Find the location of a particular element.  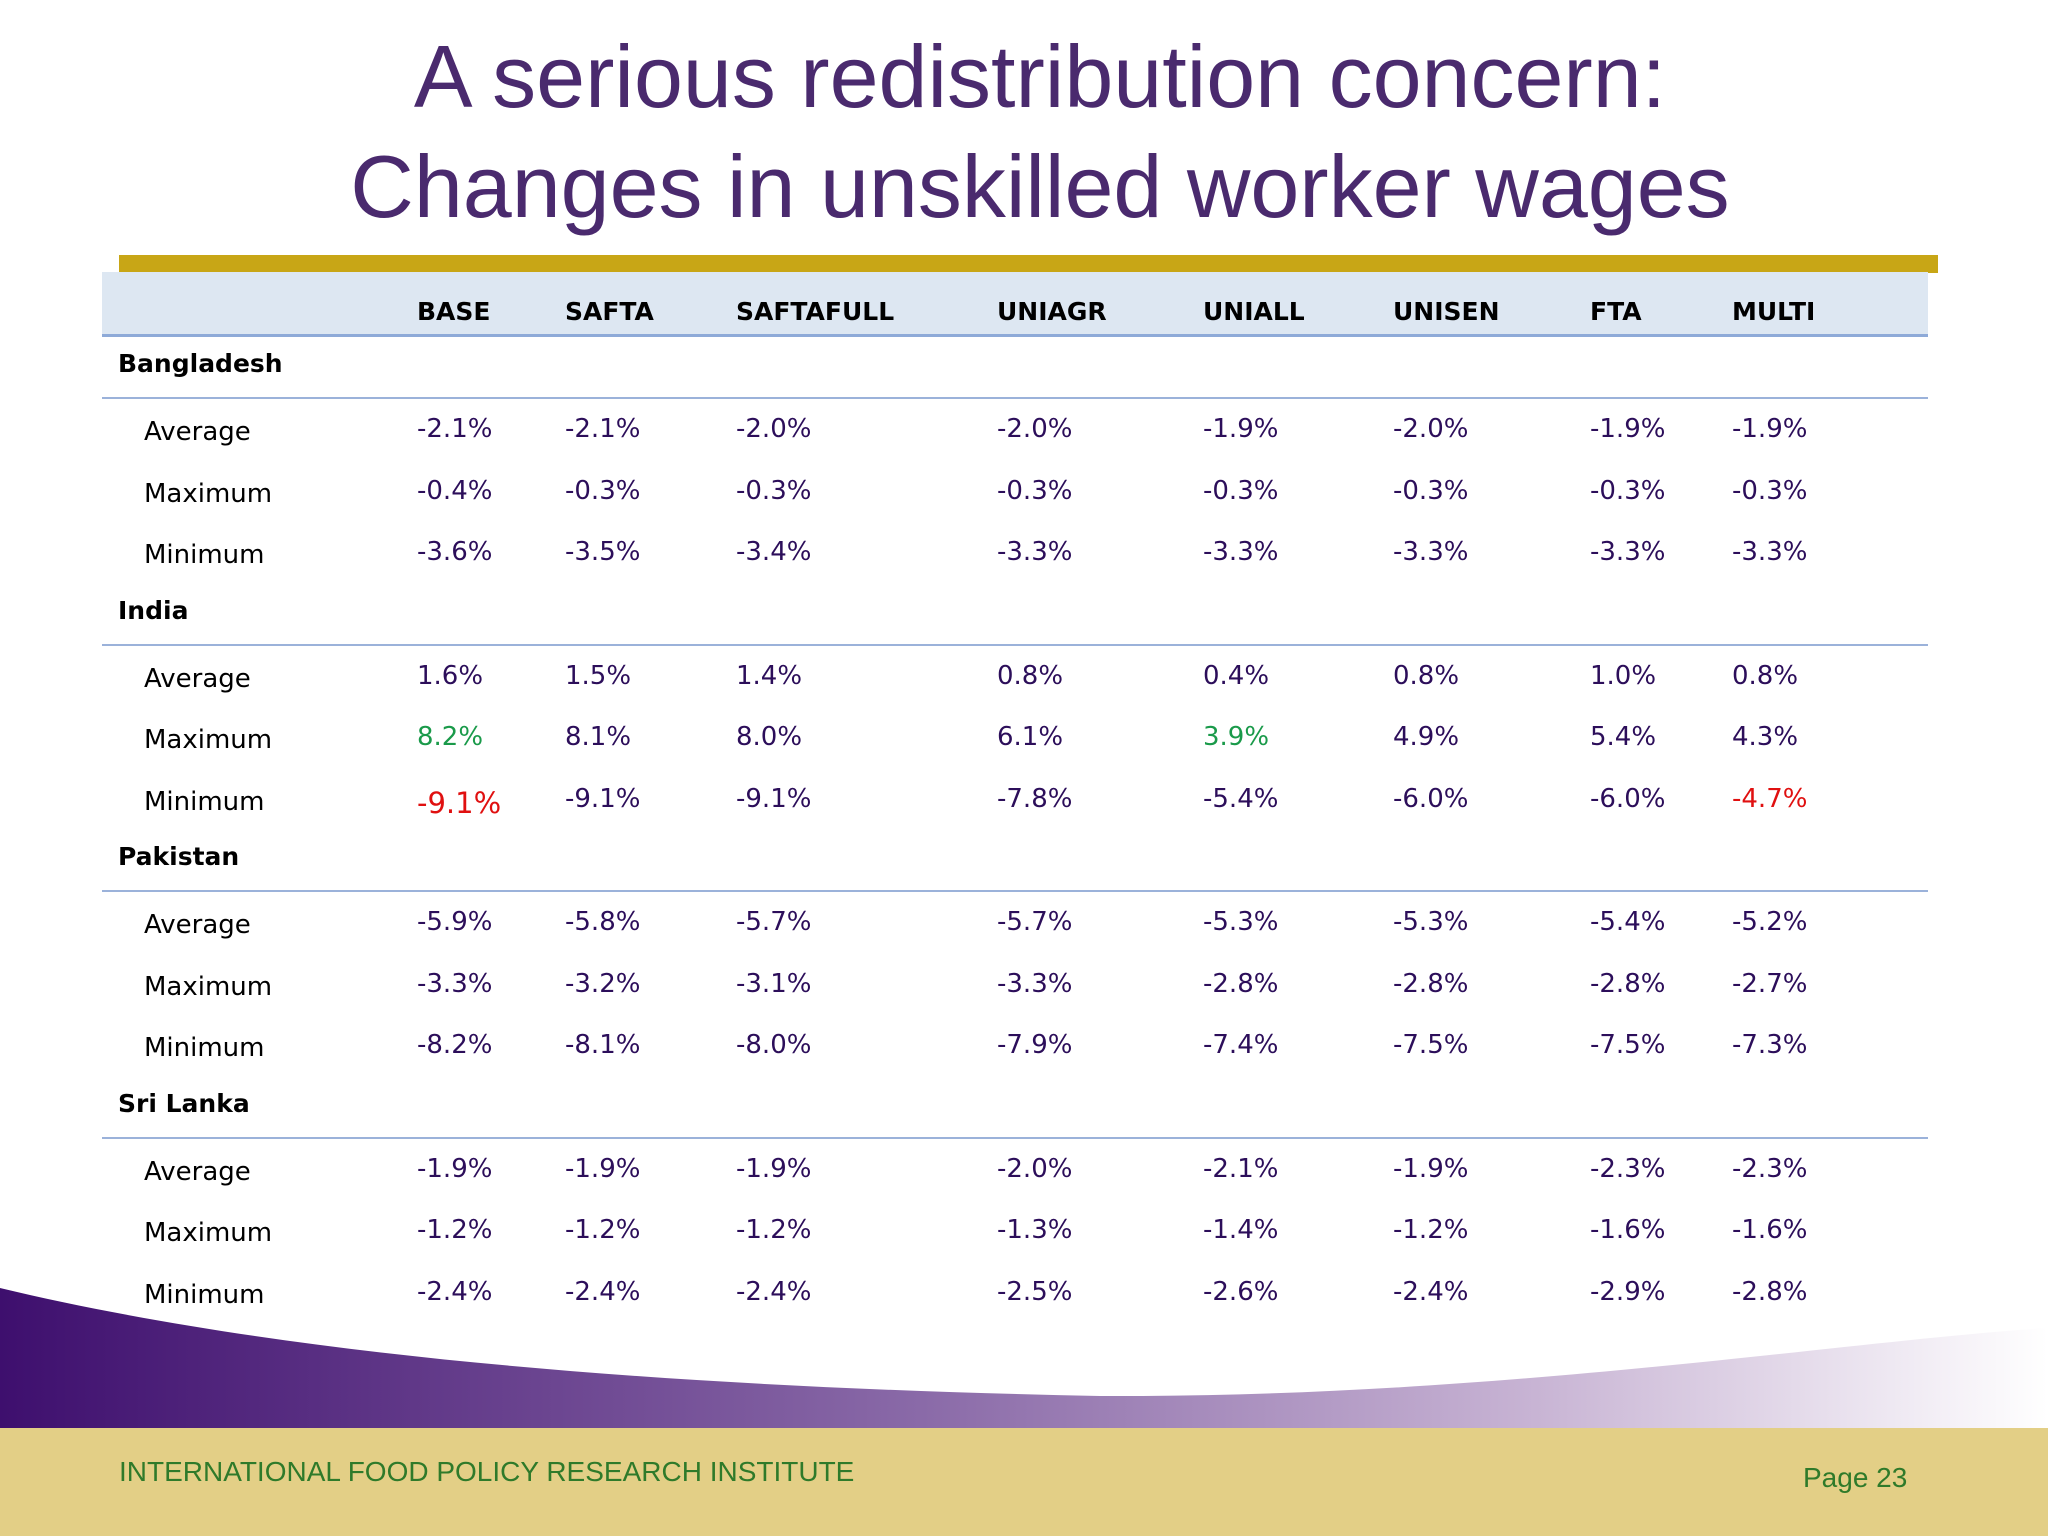

table-cell: -5.9% is located at coordinates (455, 922).